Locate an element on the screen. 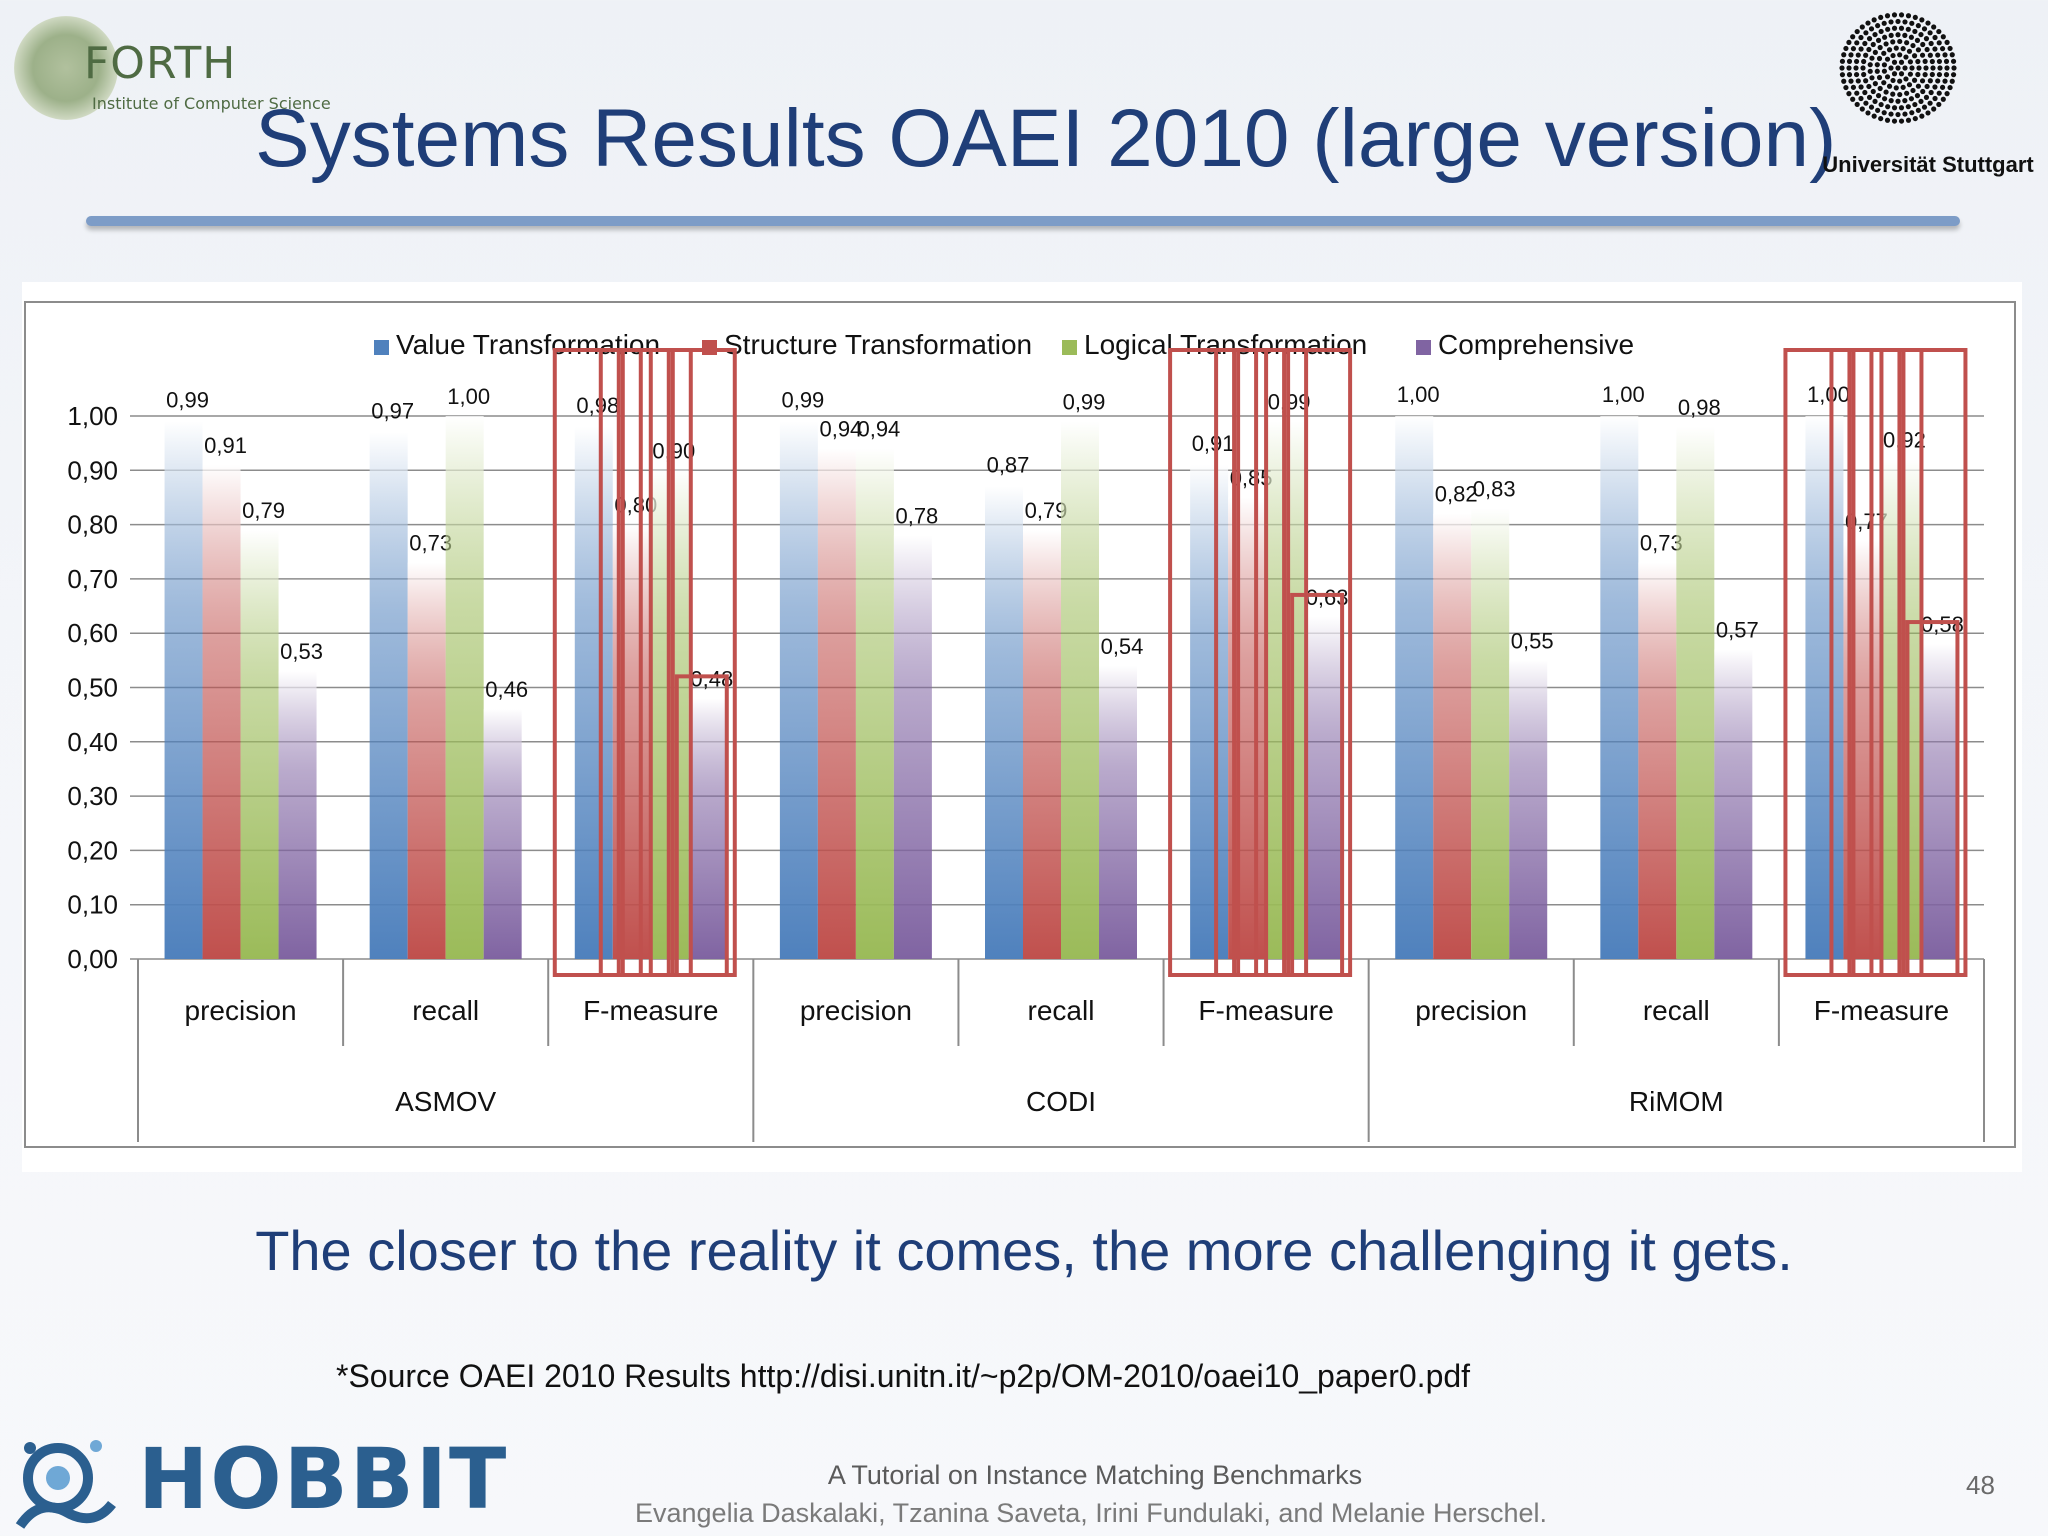 This screenshot has height=1536, width=2048. y-tick-label: 0,40 is located at coordinates (92, 742).